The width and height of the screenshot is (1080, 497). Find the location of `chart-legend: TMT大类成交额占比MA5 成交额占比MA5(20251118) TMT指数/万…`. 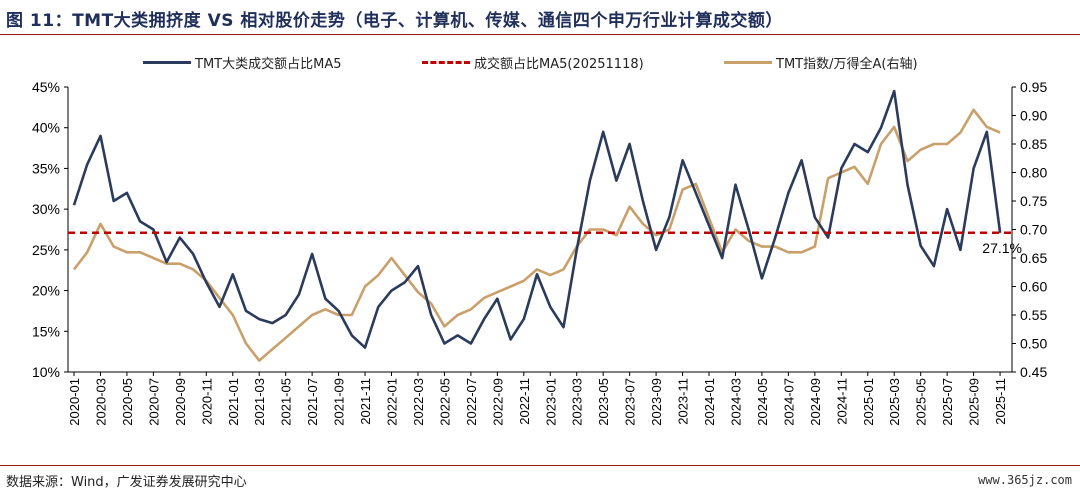

chart-legend: TMT大类成交额占比MA5 成交额占比MA5(20251118) TMT指数/万… is located at coordinates (540, 62).